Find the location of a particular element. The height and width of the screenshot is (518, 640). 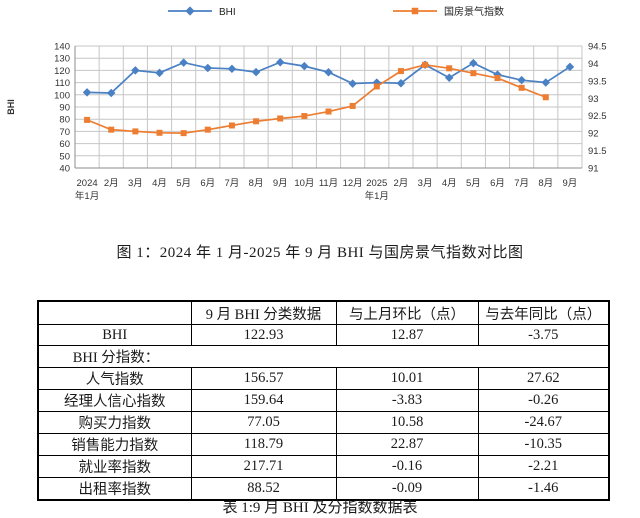

value-cell: 10.01 is located at coordinates (407, 378).